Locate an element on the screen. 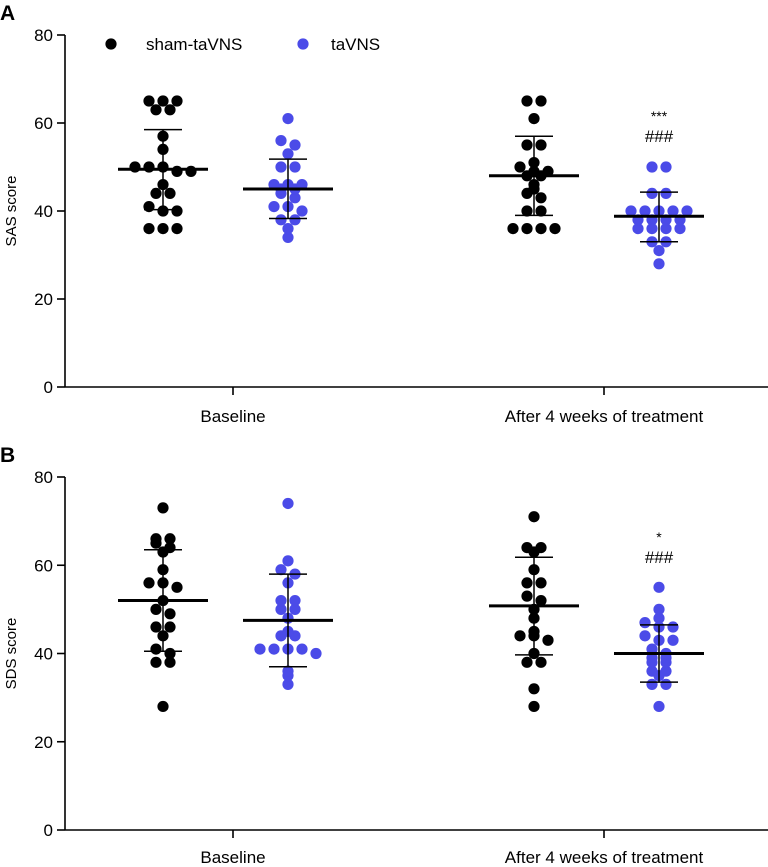 The height and width of the screenshot is (867, 768). y-axis-title: SDS score is located at coordinates (11, 654).